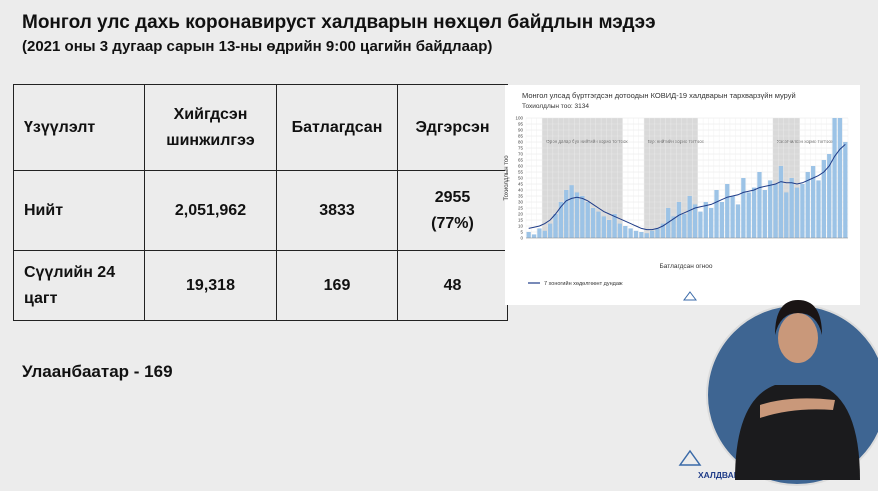 The image size is (878, 491). I want to click on y-tick-label: 45, so click(521, 184).